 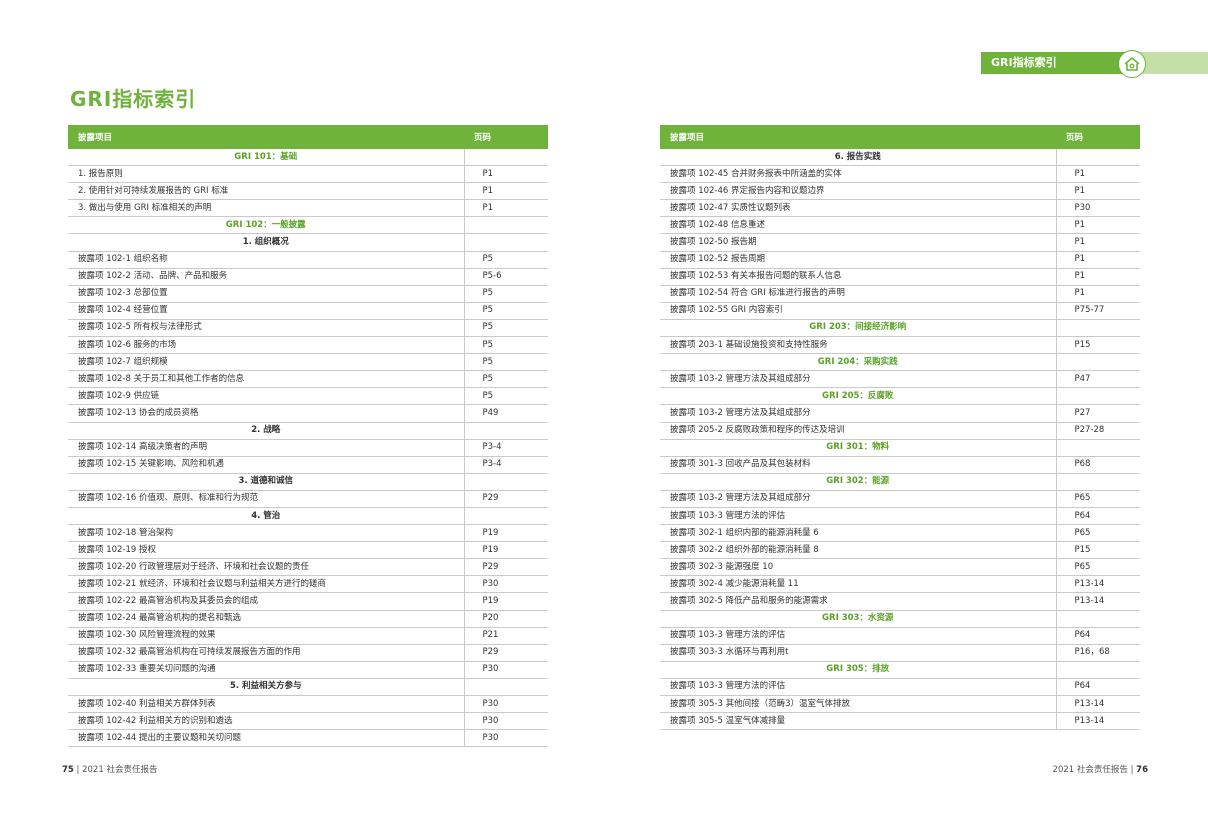 What do you see at coordinates (266, 721) in the screenshot?
I see `disclosure-item: 披露项 102-42 利益相关方的识别和遴选` at bounding box center [266, 721].